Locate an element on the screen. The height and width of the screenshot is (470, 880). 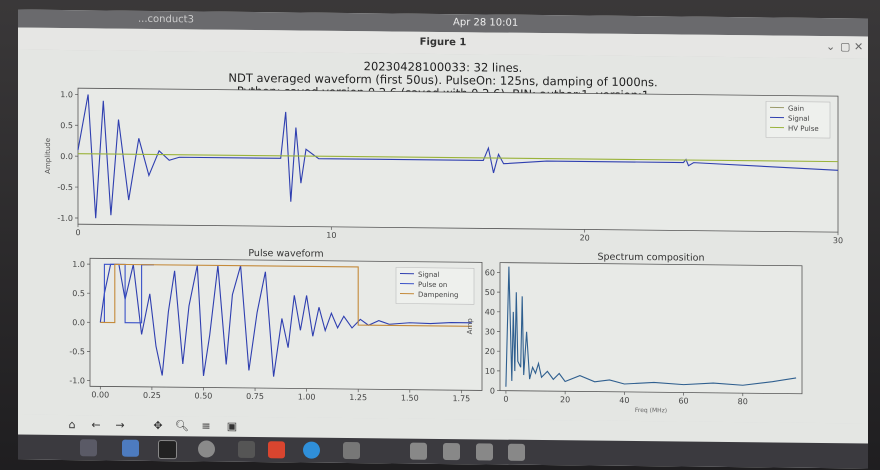
series-line-pulse-on is located at coordinates (127, 293).